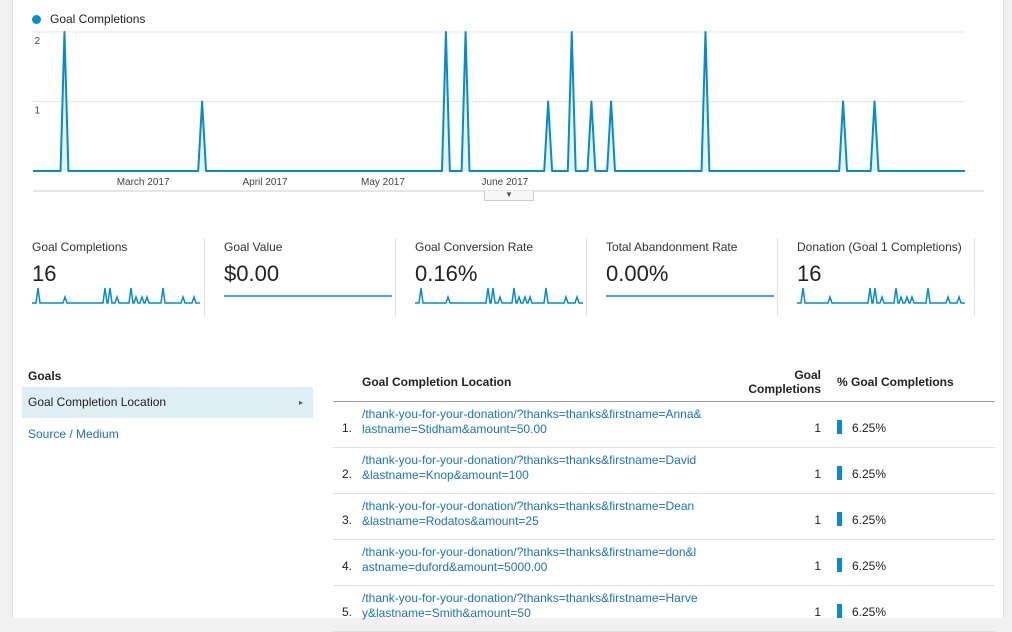  I want to click on scorecard-total-abandonment-rate: Total Abandonment Rate 0.00%, so click(681, 277).